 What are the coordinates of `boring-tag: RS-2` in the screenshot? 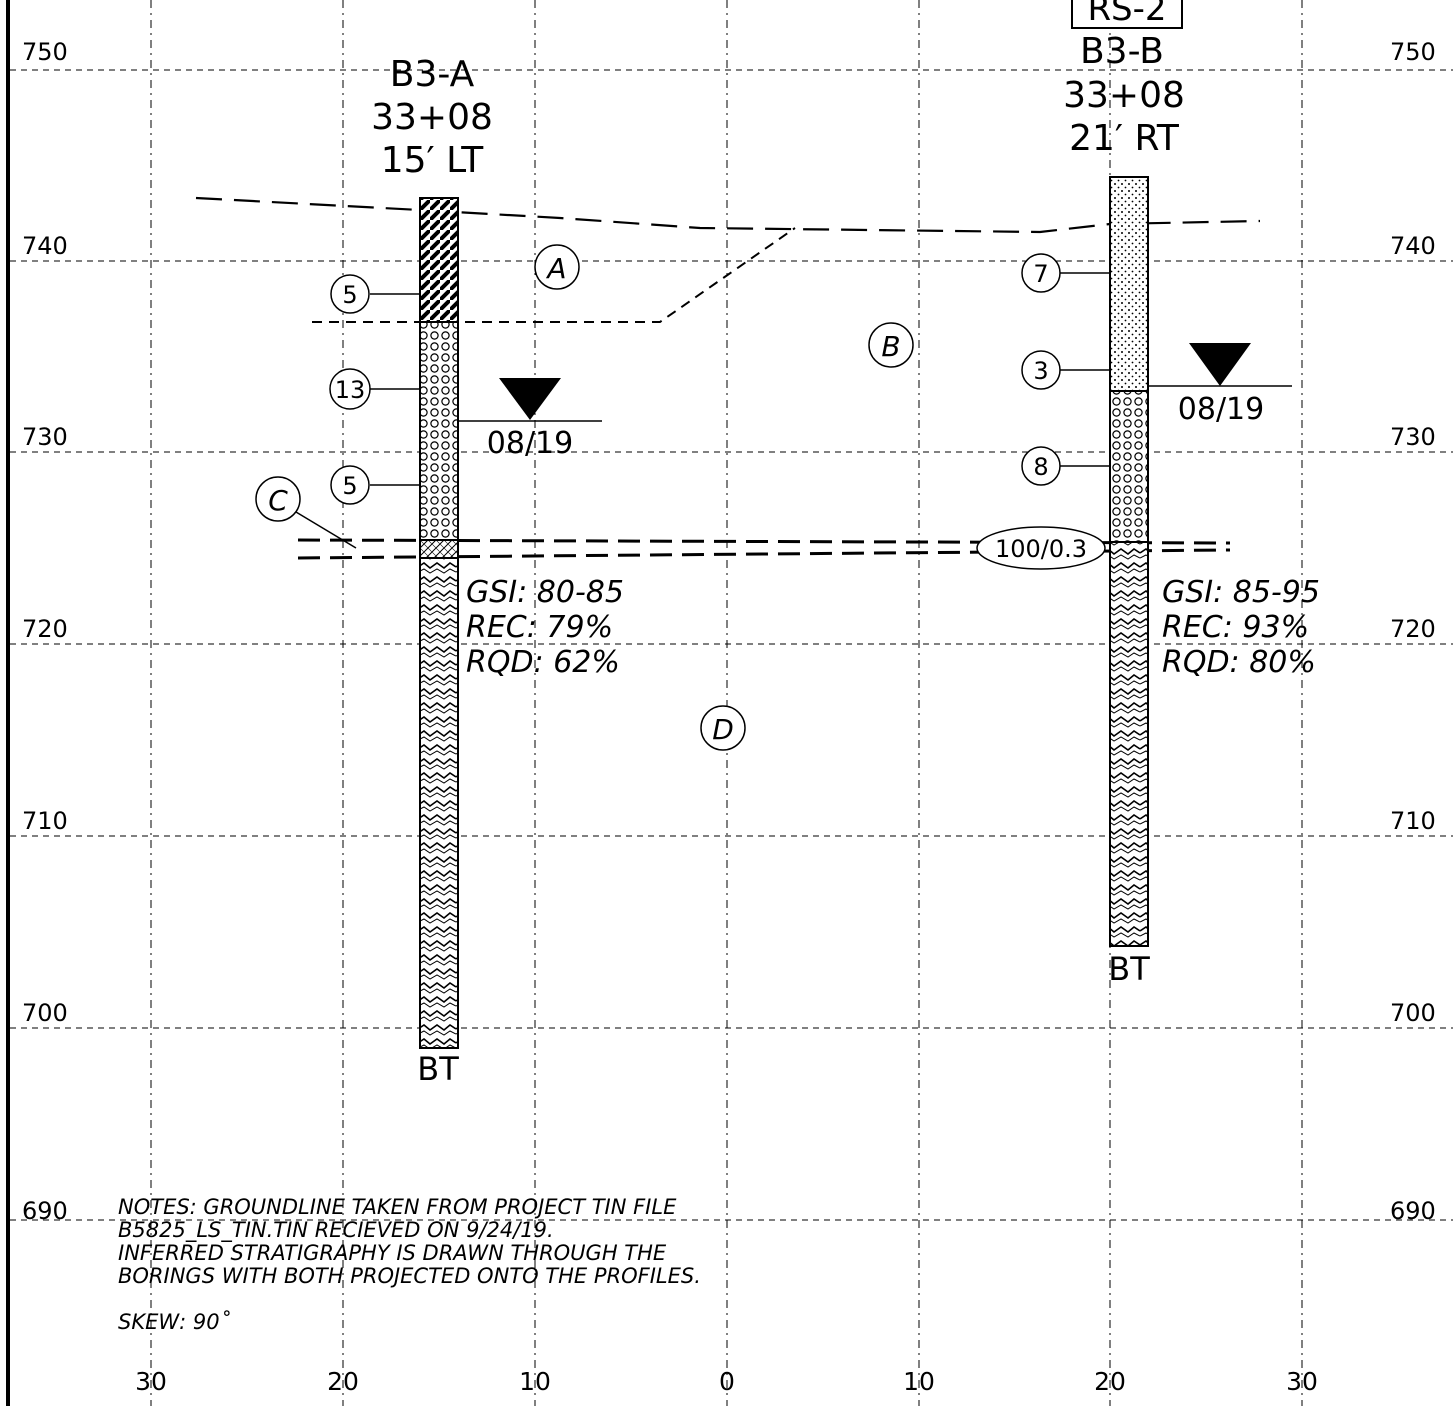 It's located at (1126, 14).